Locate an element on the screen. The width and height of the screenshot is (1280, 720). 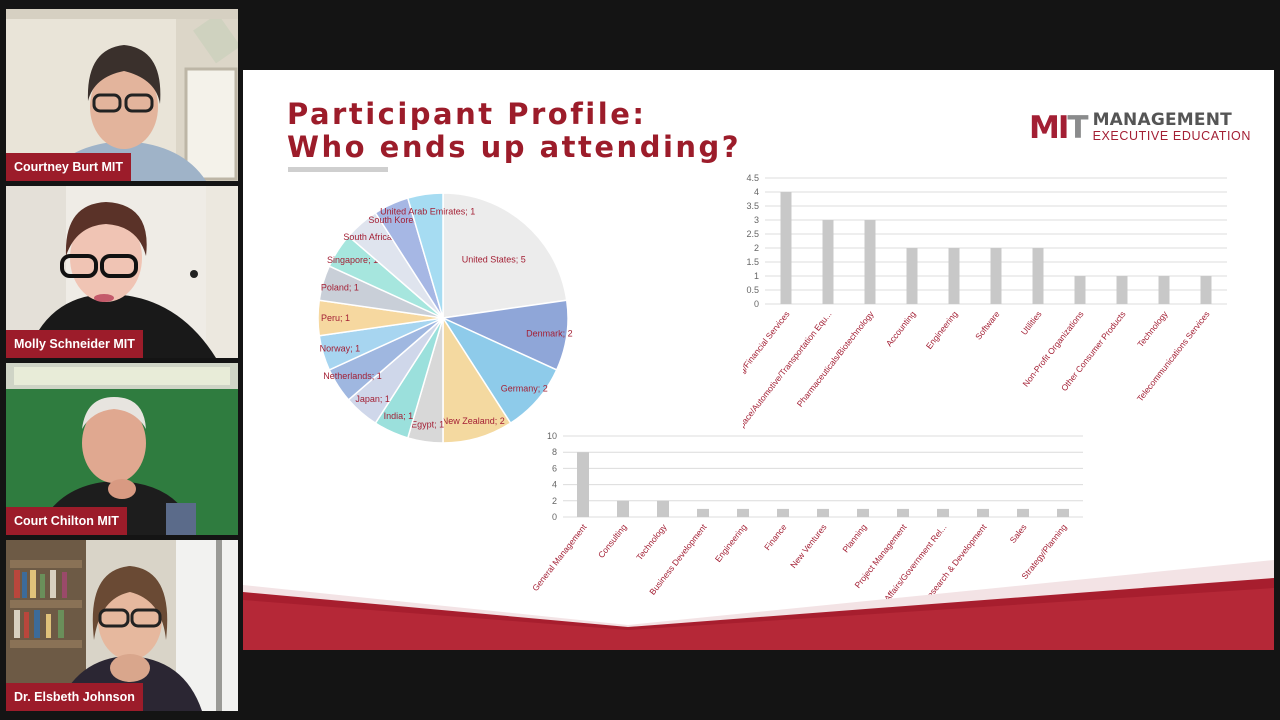
participant-name-tag: Dr. Elsbeth Johnson is located at coordinates (74, 697).